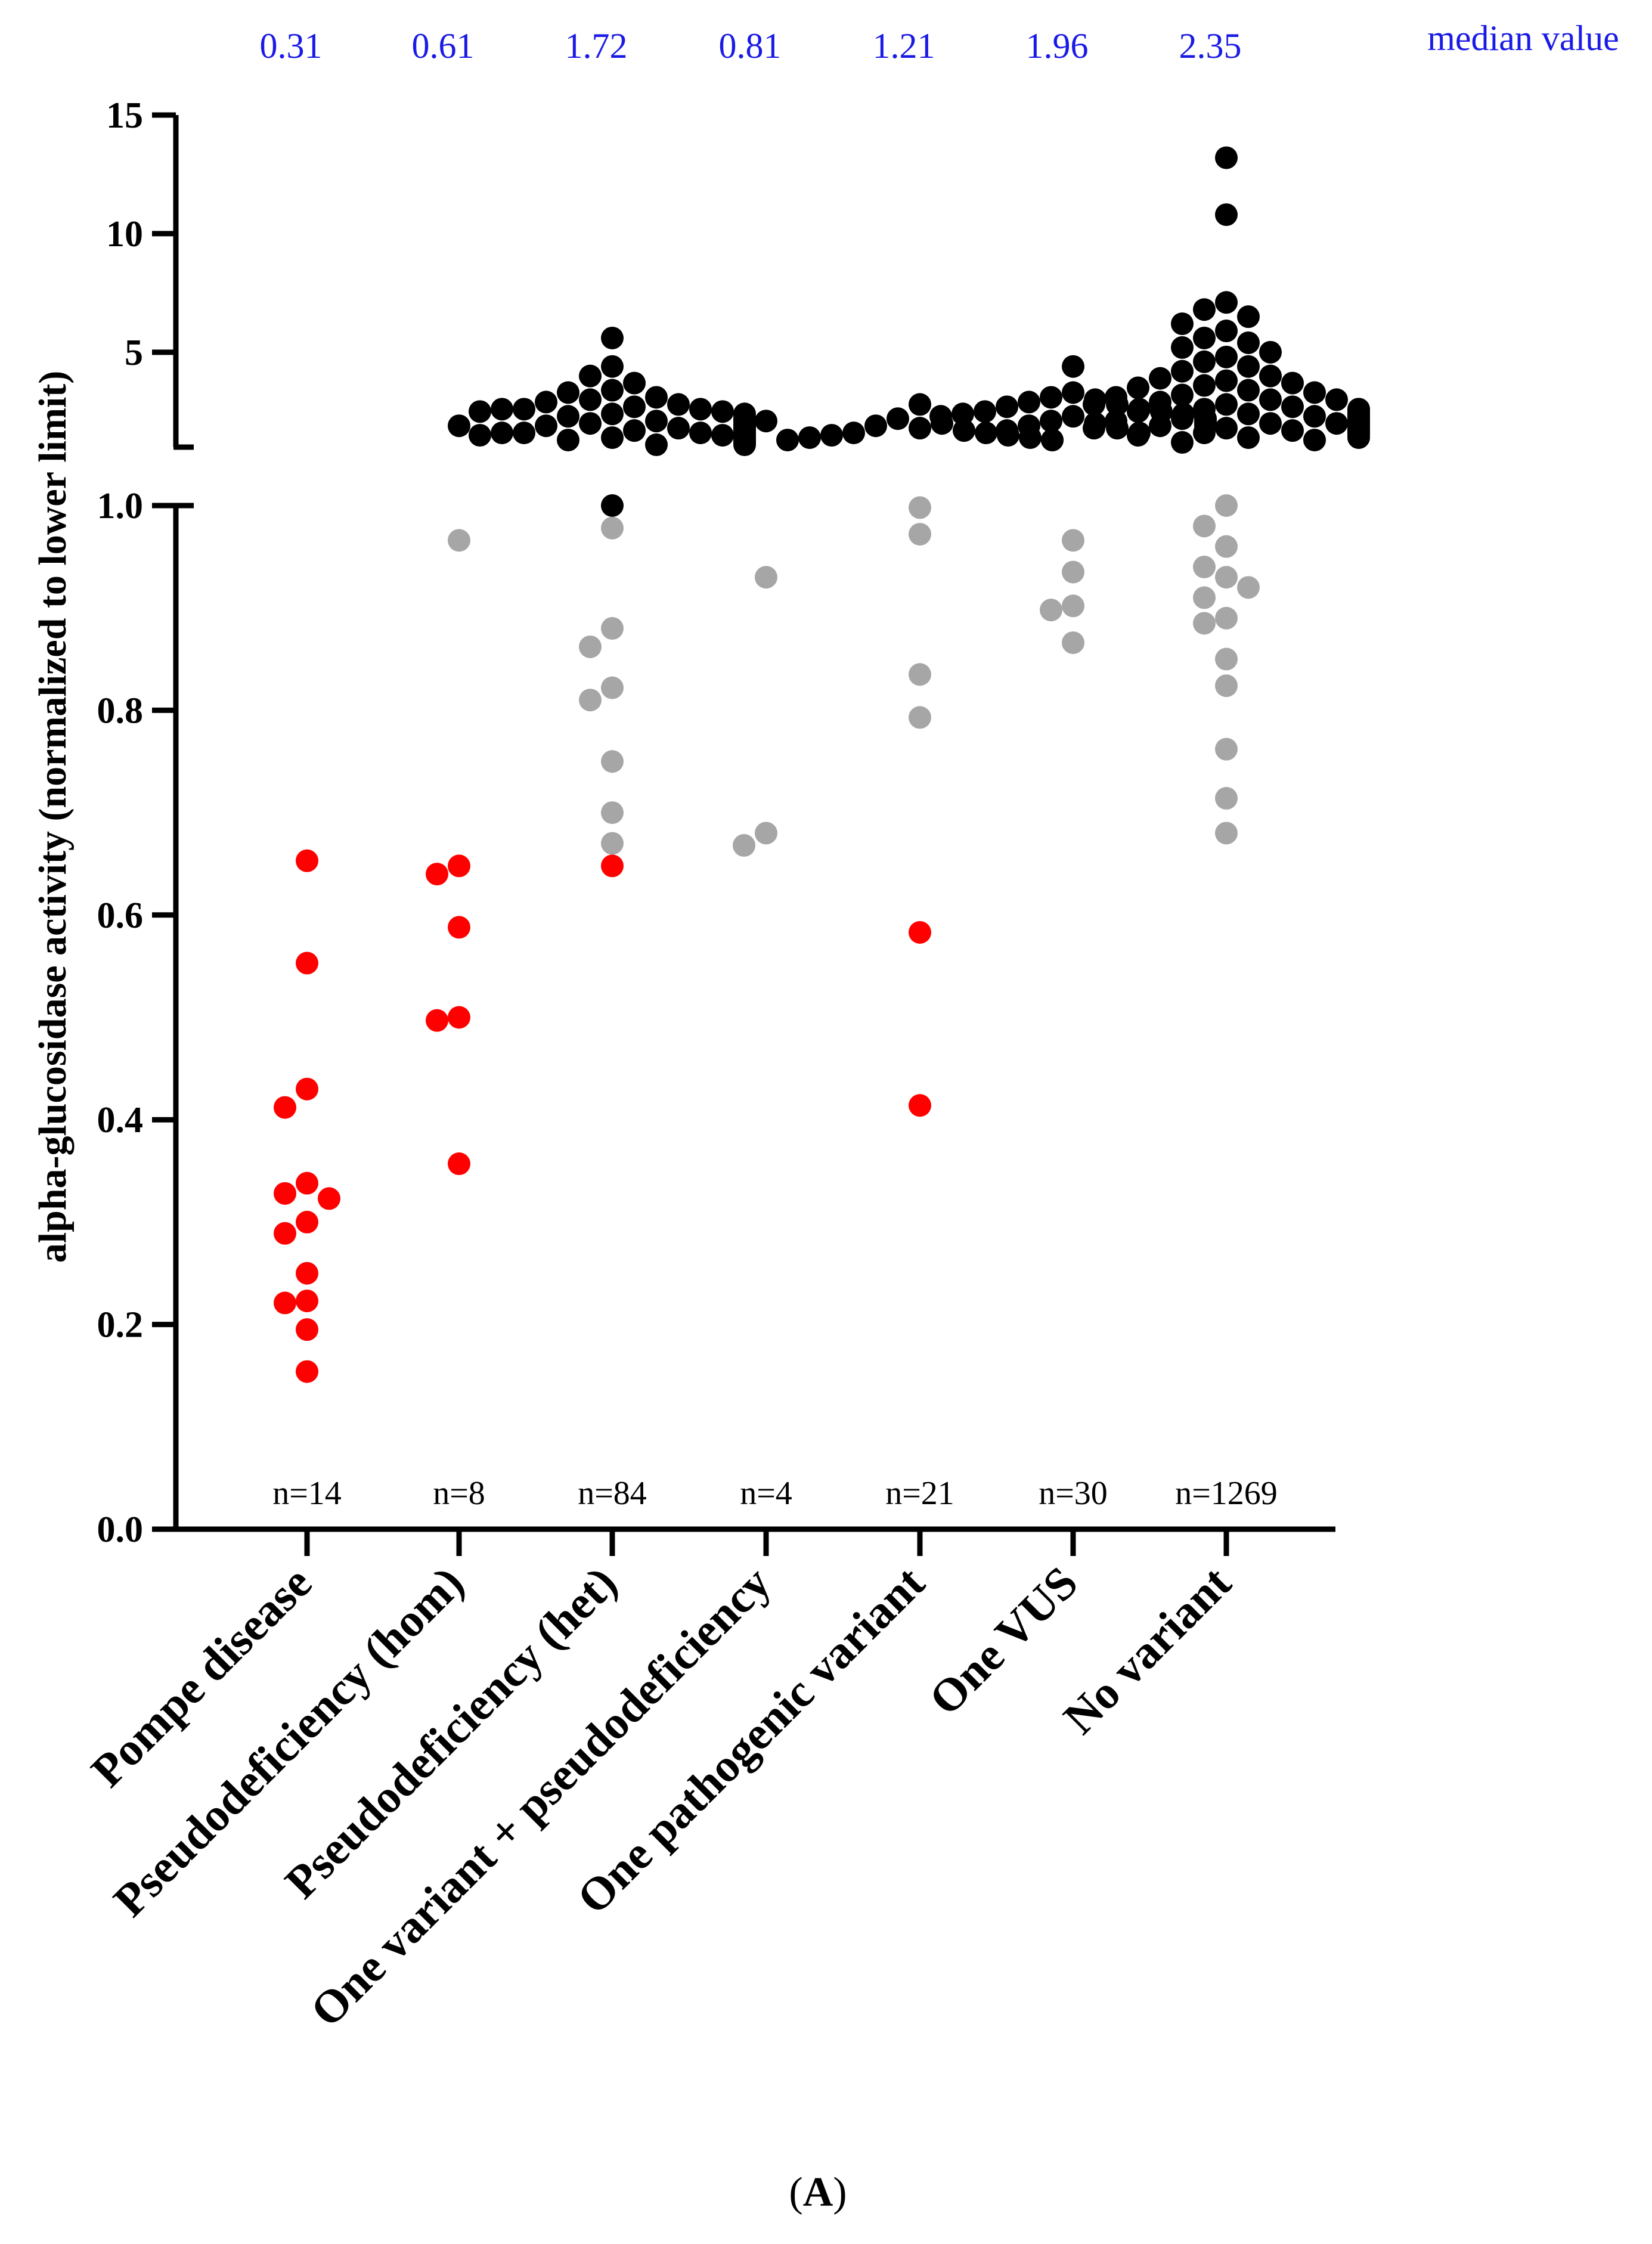 Image resolution: width=1652 pixels, height=2244 pixels. I want to click on median-value-label: 0.61, so click(443, 46).